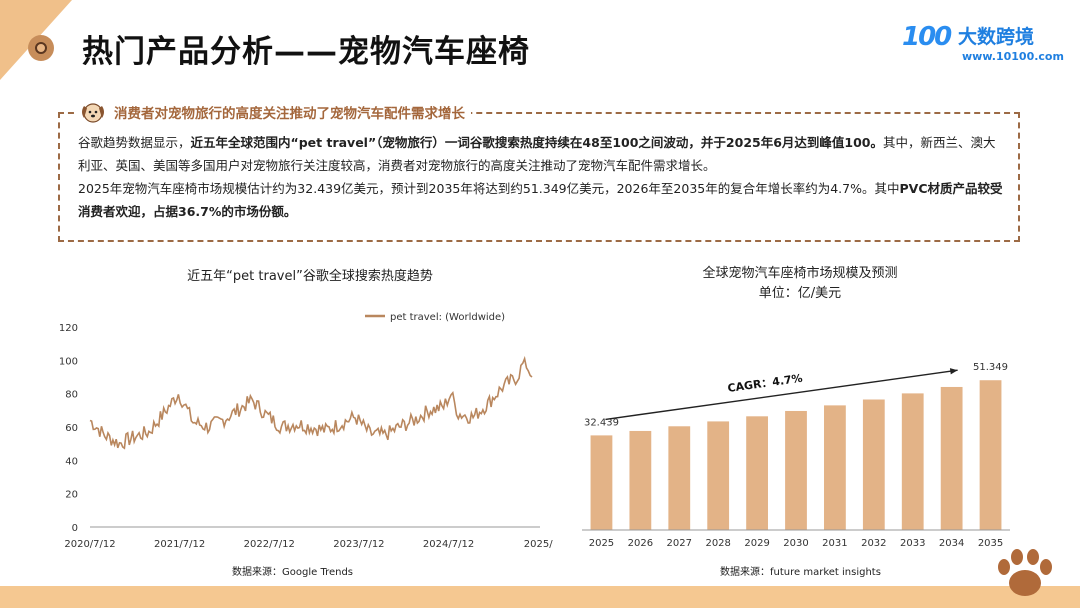 The image size is (1080, 608). I want to click on bottom-band, so click(540, 597).